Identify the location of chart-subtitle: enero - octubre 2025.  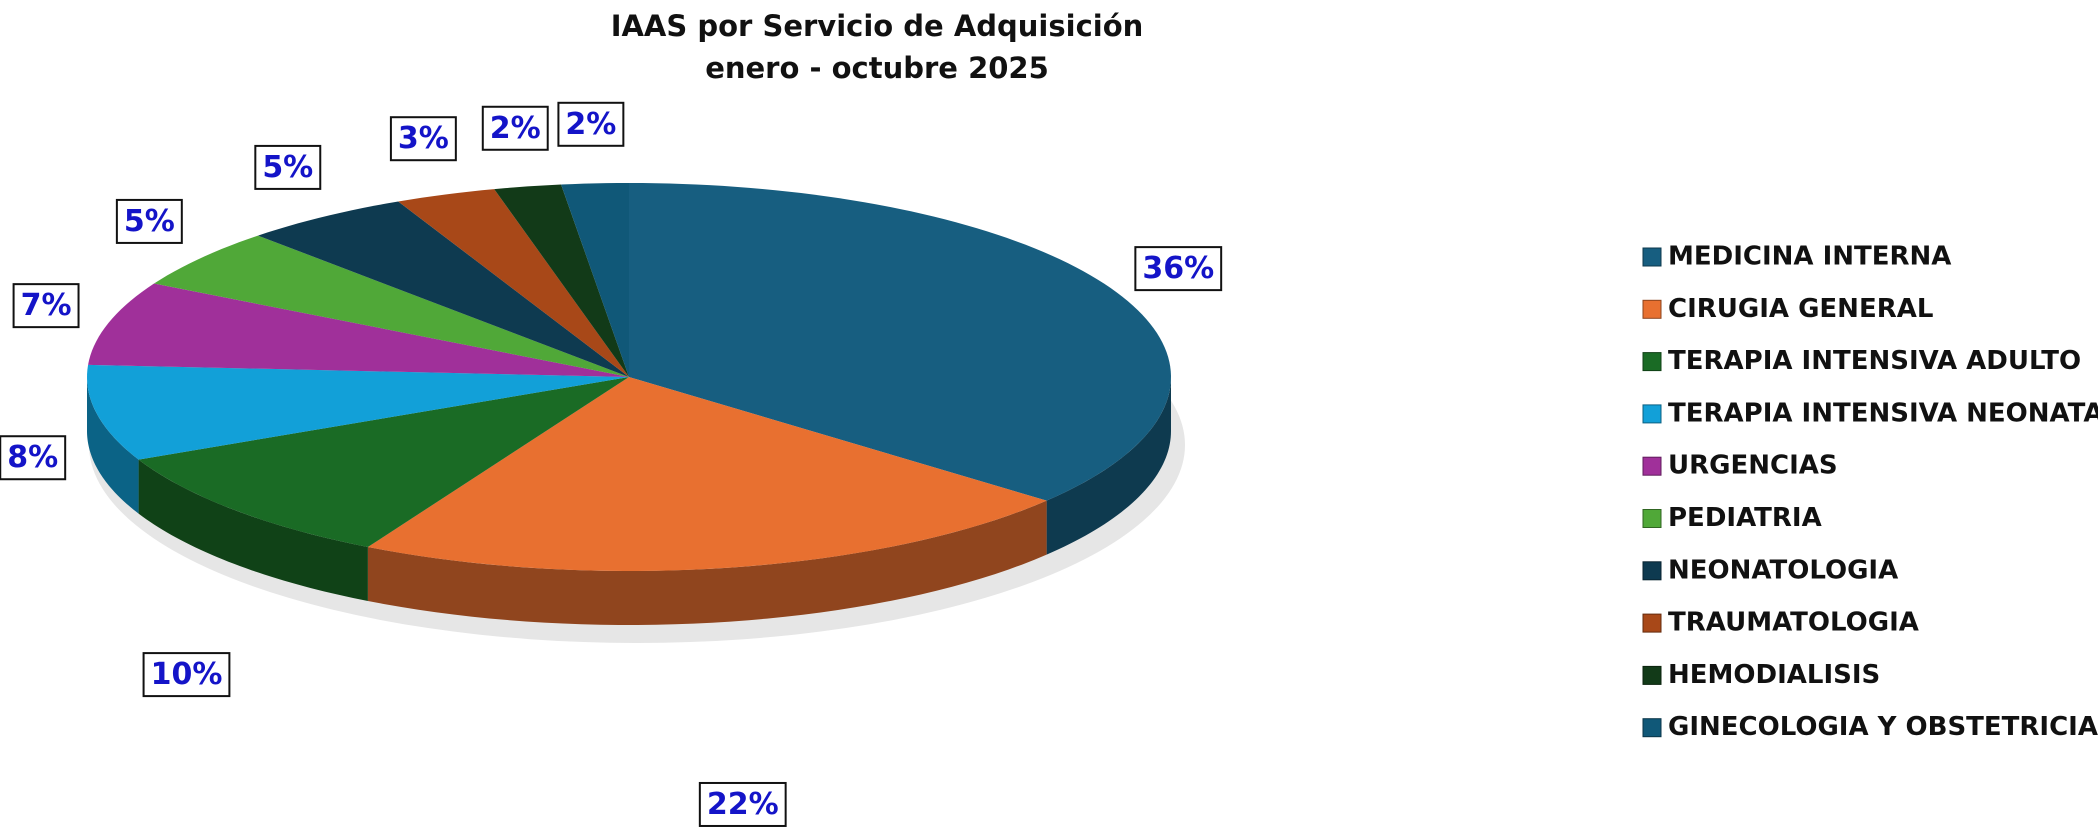
(877, 68).